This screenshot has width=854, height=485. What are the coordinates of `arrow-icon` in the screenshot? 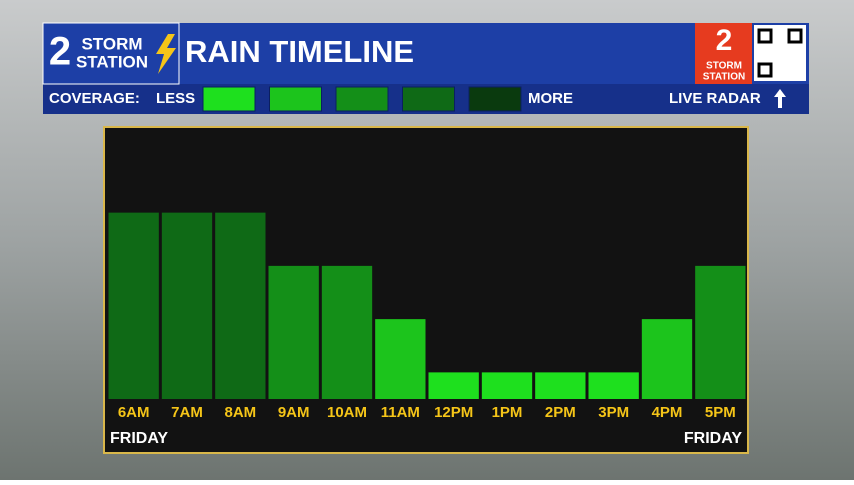 It's located at (780, 98).